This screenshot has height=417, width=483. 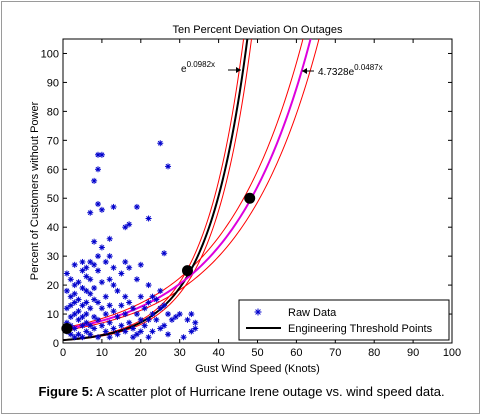 I want to click on y-tick-label: 0, so click(x=56, y=344).